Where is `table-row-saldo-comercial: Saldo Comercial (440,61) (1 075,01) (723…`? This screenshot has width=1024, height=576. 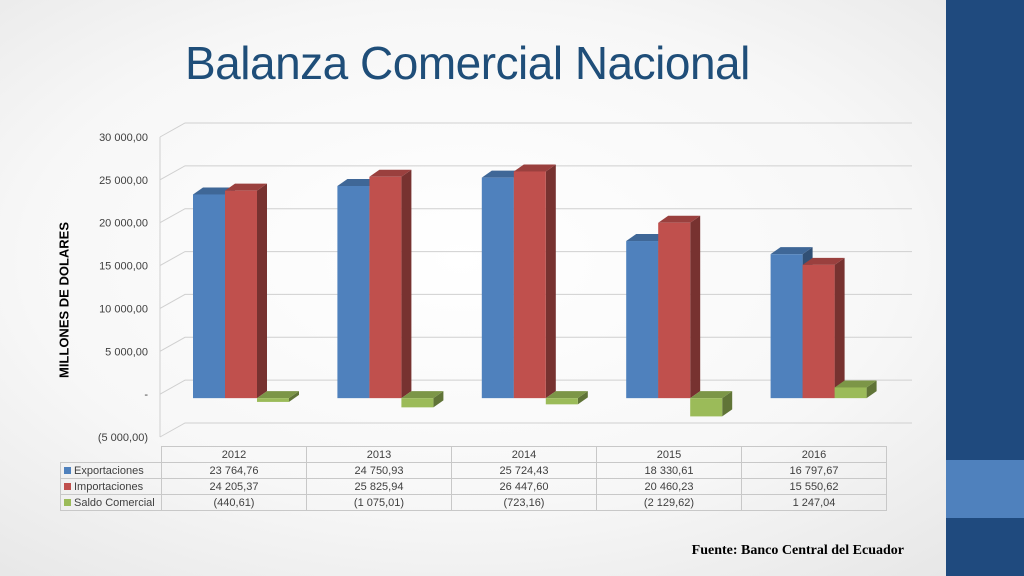 table-row-saldo-comercial: Saldo Comercial (440,61) (1 075,01) (723… is located at coordinates (473, 502).